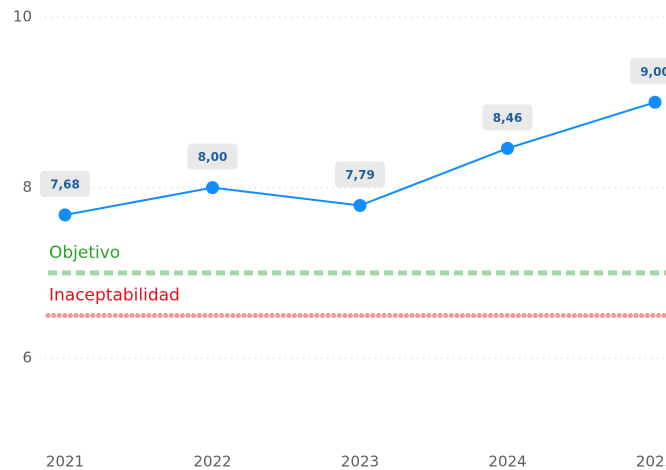 This screenshot has height=470, width=666. What do you see at coordinates (212, 461) in the screenshot?
I see `x-tick-label: 2022` at bounding box center [212, 461].